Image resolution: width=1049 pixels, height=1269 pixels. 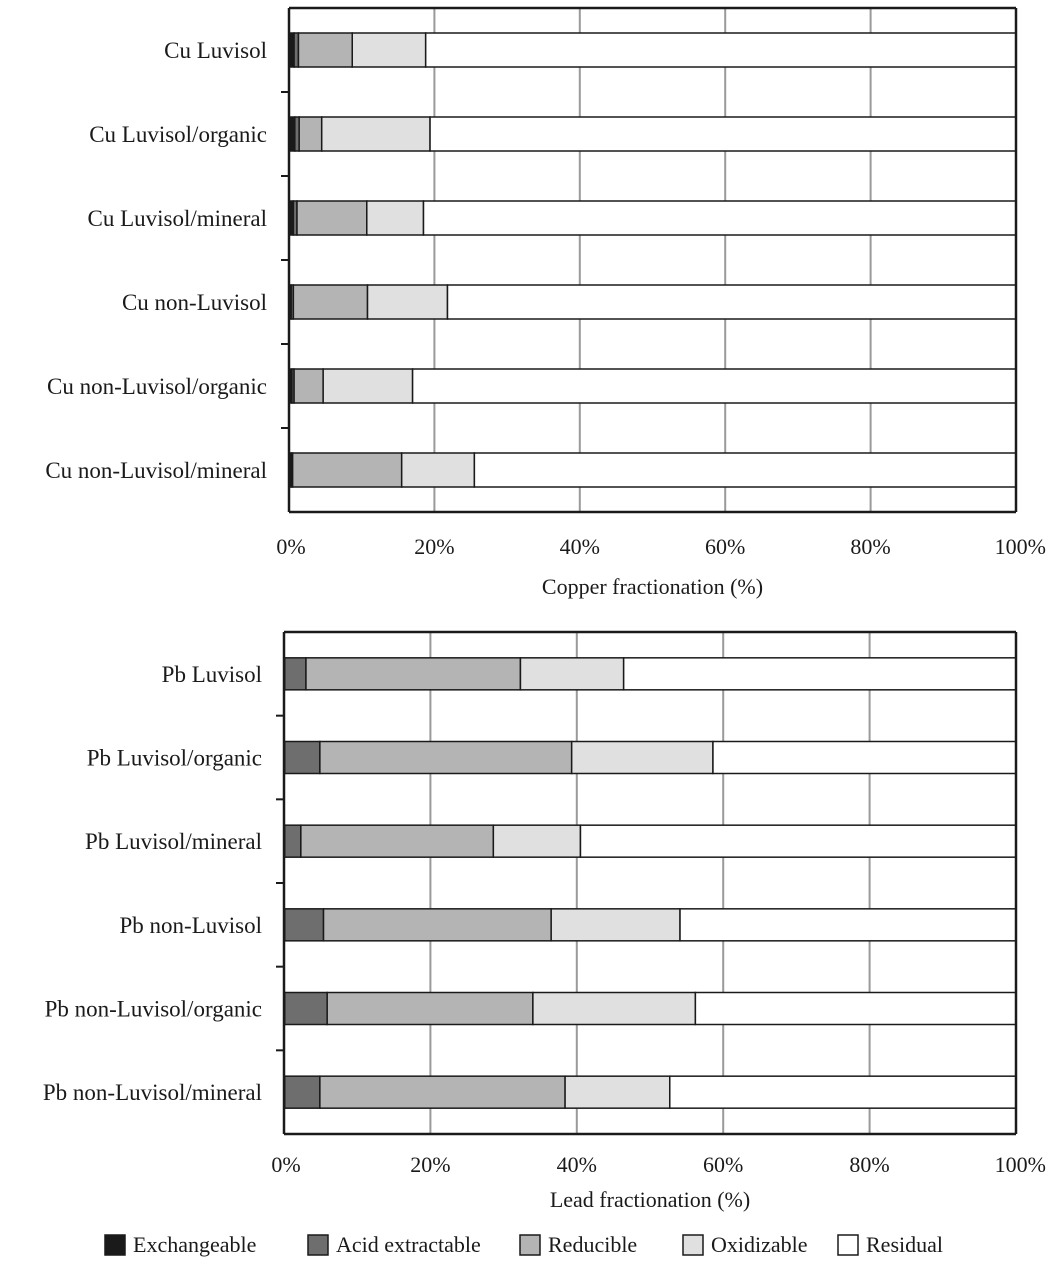 I want to click on bar-oxidizable-cu-non-luvisol-mineral, so click(x=438, y=470).